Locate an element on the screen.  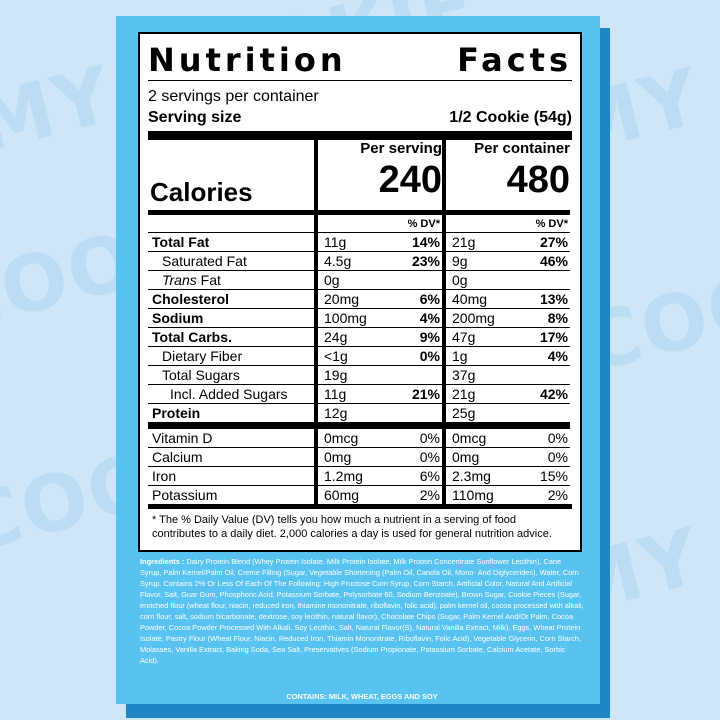
servings-per-container: 2 servings per container is located at coordinates (233, 96).